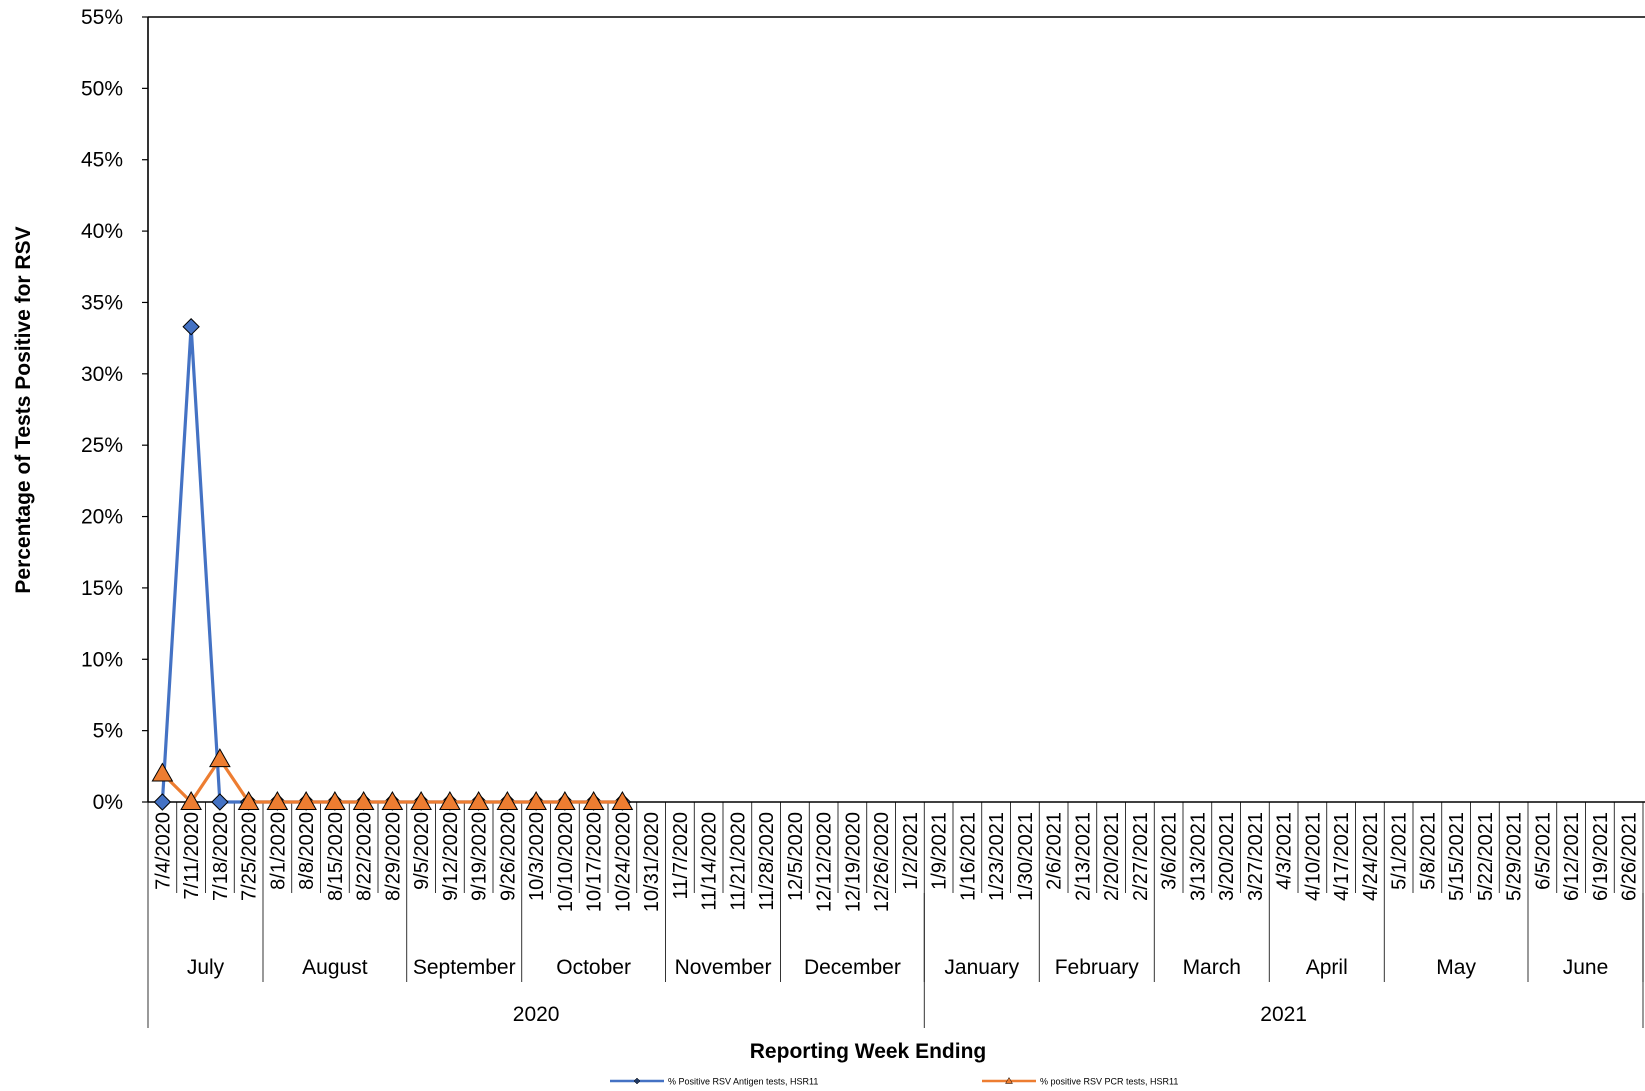 This screenshot has width=1645, height=1091. I want to click on x-tick-label: 2/13/2021, so click(1083, 856).